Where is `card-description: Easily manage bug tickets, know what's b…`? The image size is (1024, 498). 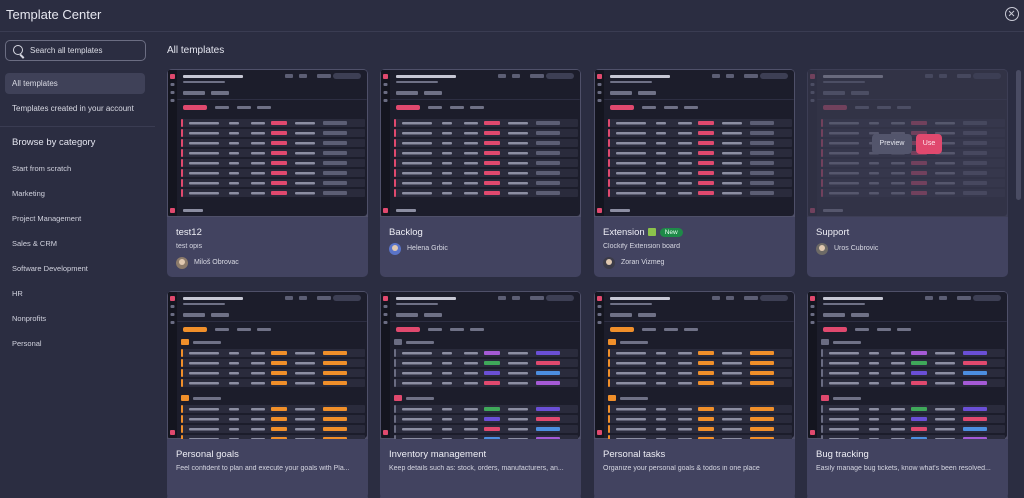 card-description: Easily manage bug tickets, know what's b… is located at coordinates (903, 468).